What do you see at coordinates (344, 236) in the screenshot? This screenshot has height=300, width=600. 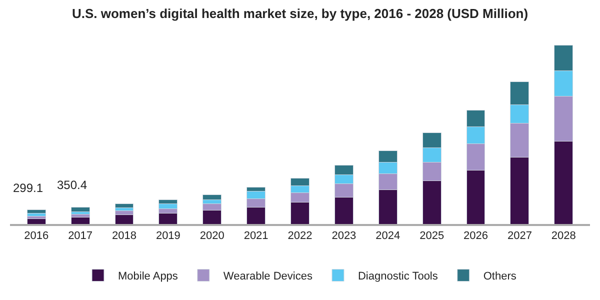 I see `x-tick-label: 2023` at bounding box center [344, 236].